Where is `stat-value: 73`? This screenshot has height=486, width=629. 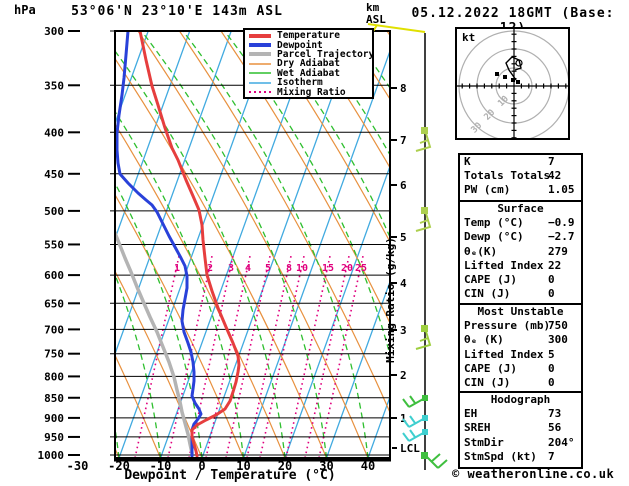 stat-value: 73 is located at coordinates (555, 414).